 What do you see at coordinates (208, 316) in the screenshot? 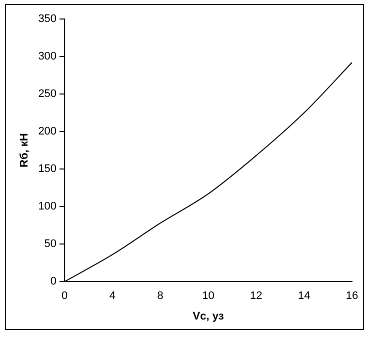
I see `x-axis-title: Vc, уз` at bounding box center [208, 316].